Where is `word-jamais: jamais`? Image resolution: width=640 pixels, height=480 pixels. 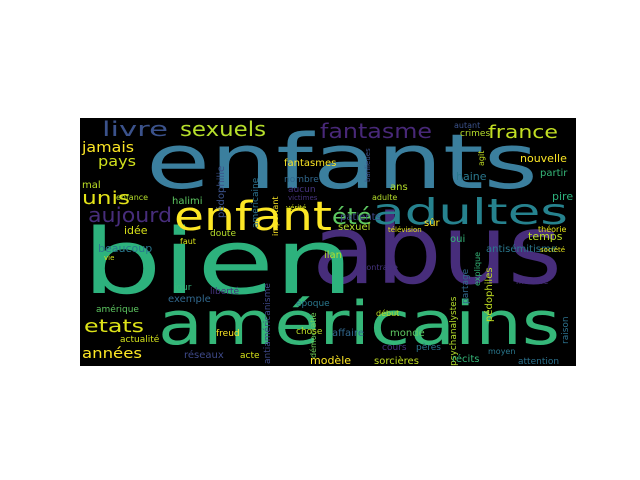
word-jamais: jamais is located at coordinates (107, 148).